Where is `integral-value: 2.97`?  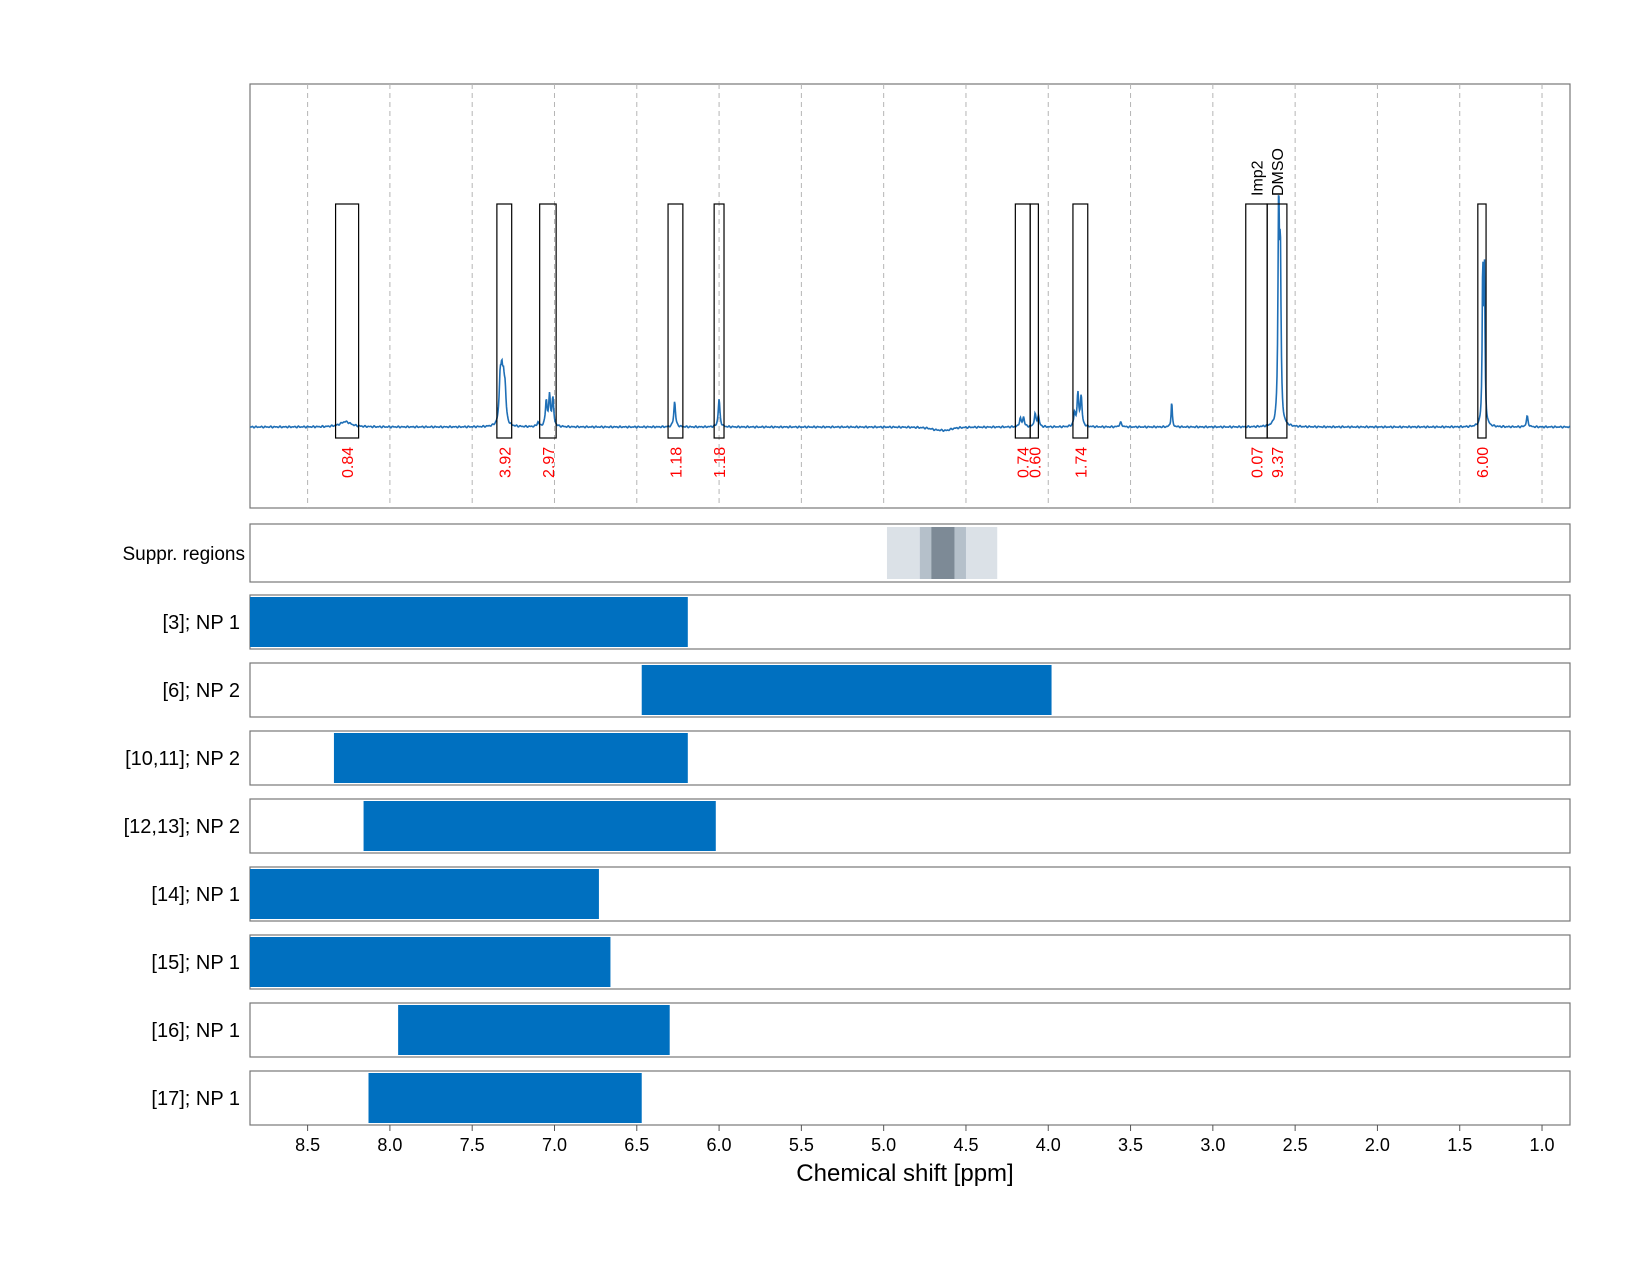
integral-value: 2.97 is located at coordinates (549, 462).